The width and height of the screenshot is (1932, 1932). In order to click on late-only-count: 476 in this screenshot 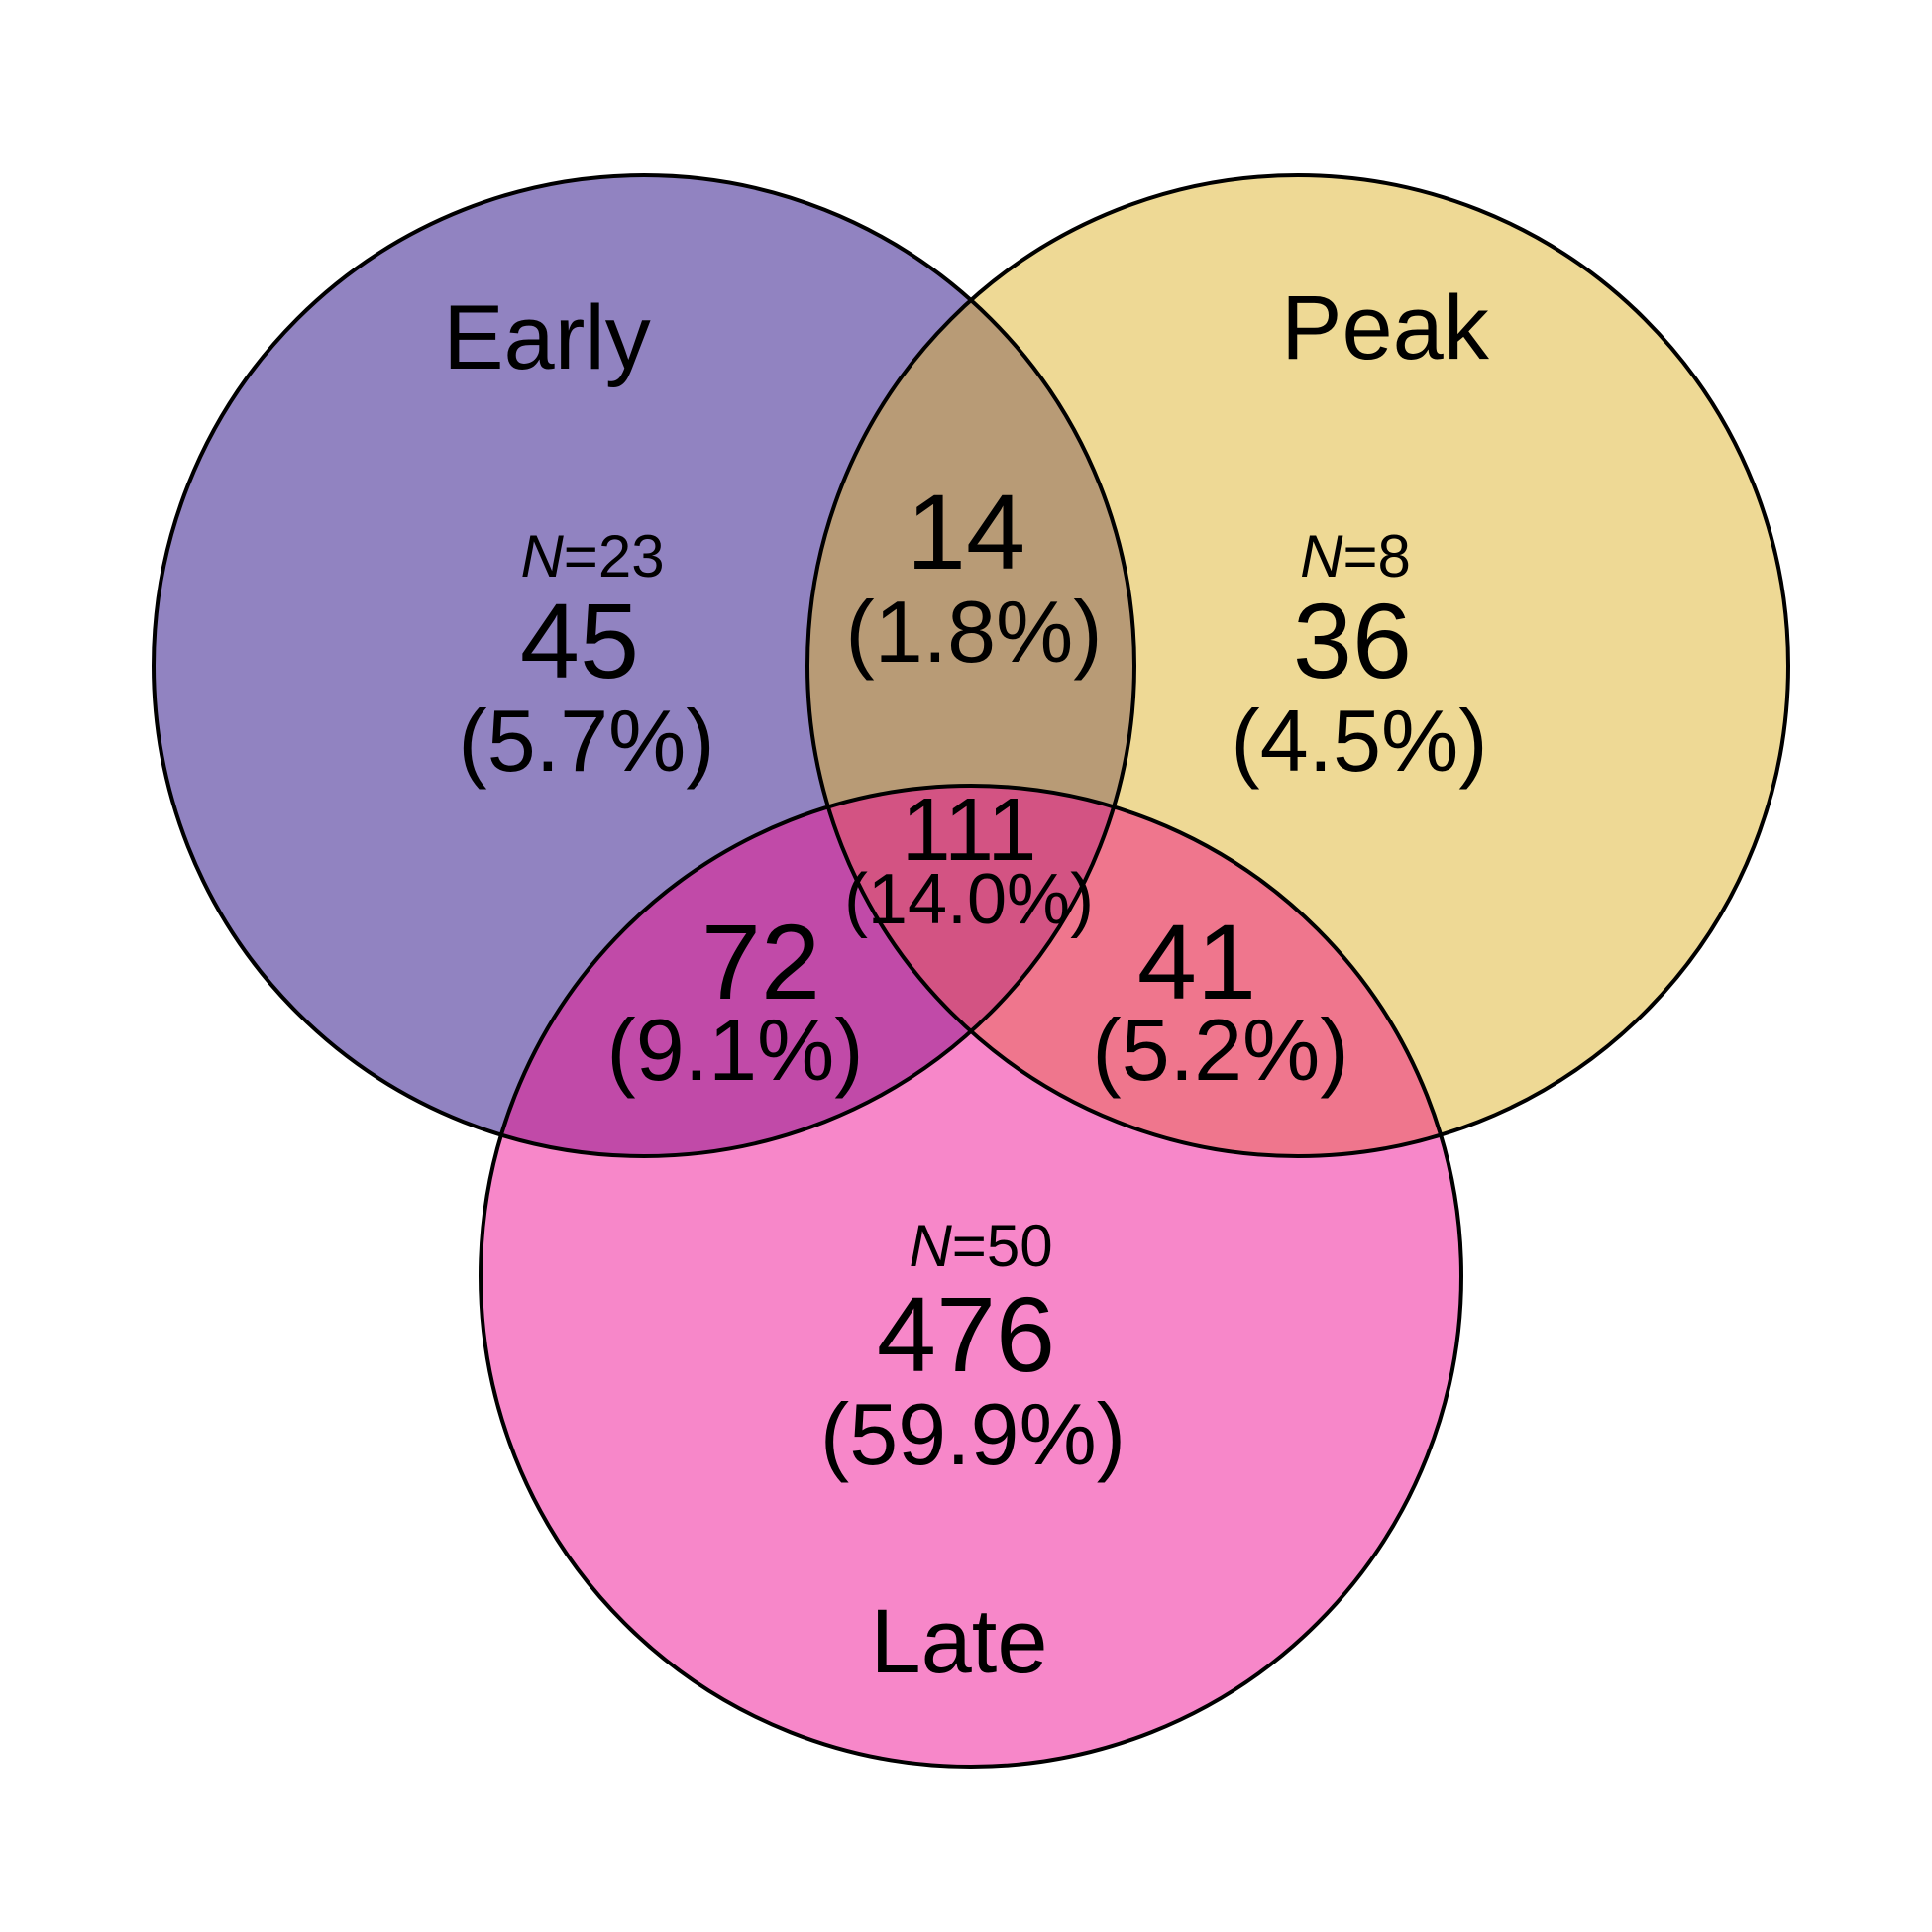, I will do `click(966, 1334)`.